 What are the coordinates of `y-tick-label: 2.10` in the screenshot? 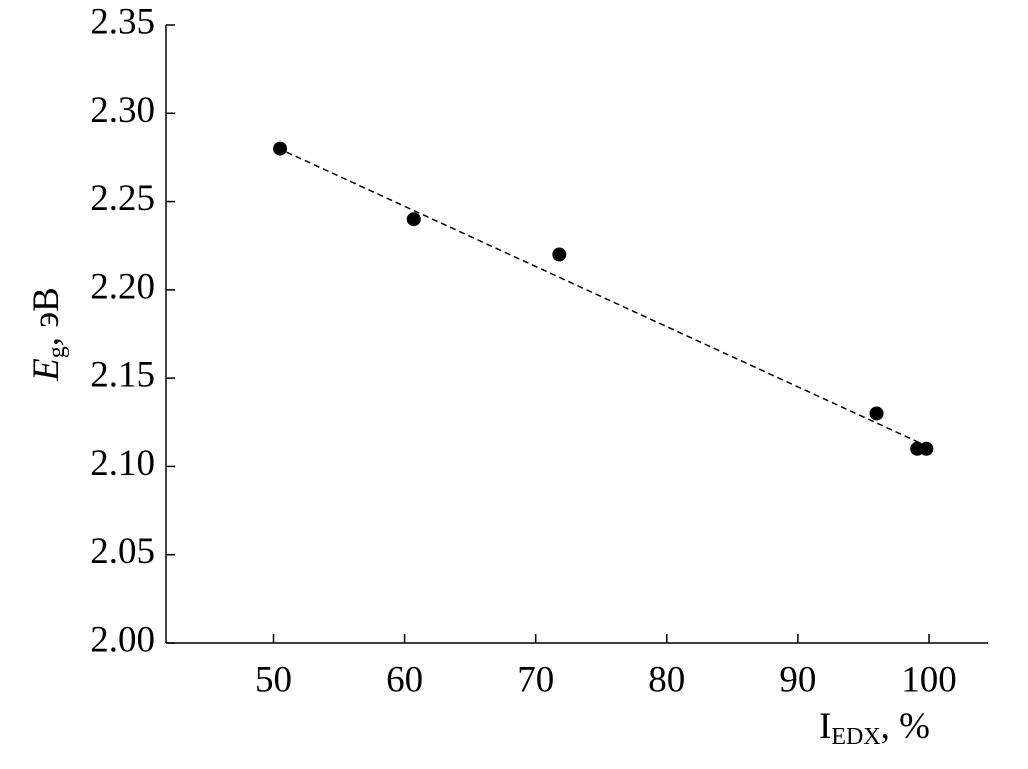 It's located at (122, 463).